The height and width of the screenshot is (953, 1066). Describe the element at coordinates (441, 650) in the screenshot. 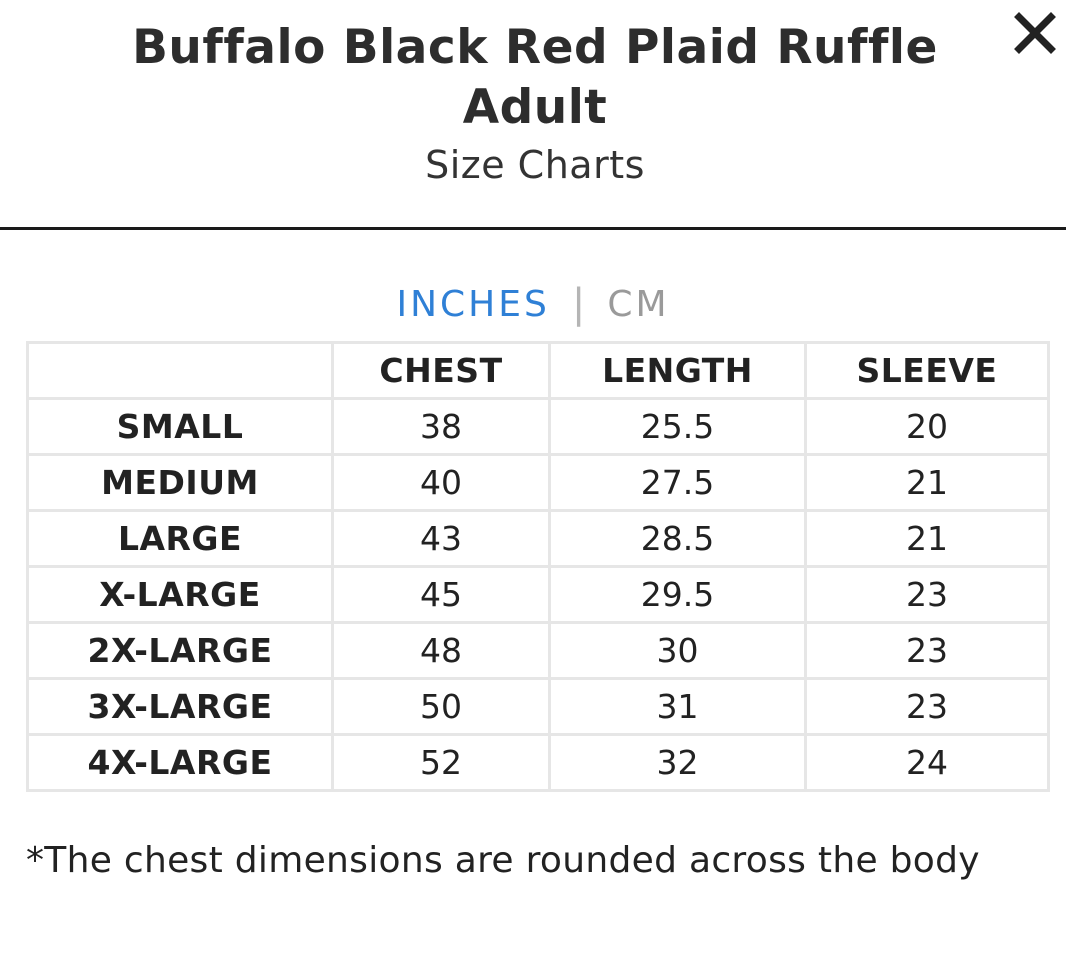

I see `chest-cell: 48` at that location.